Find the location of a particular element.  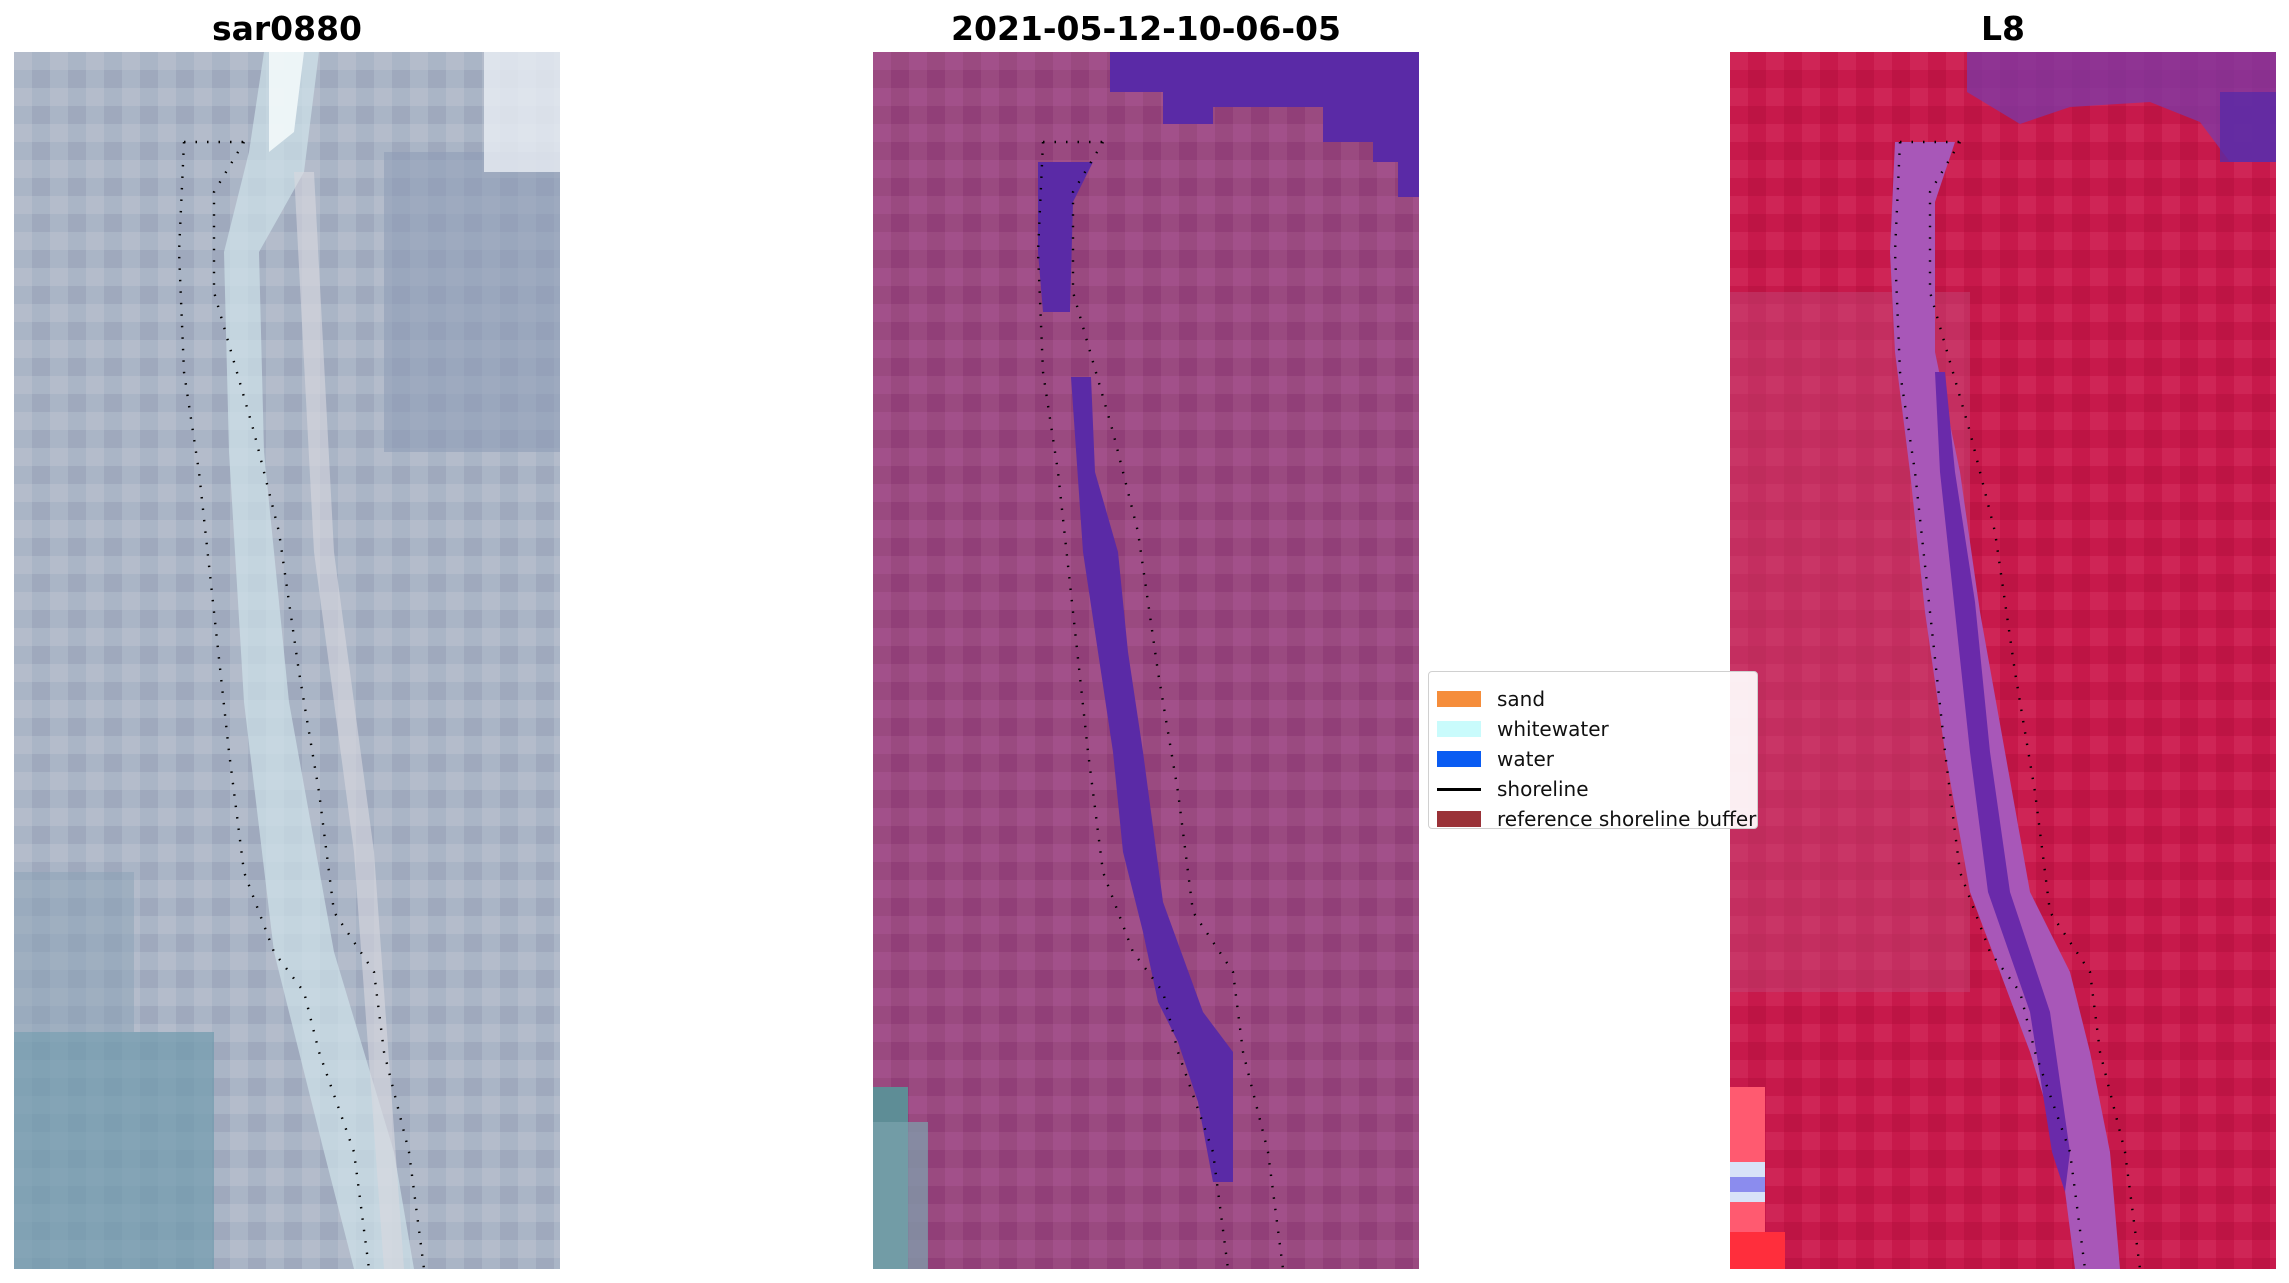

legend-label: whitewater is located at coordinates (1553, 729).